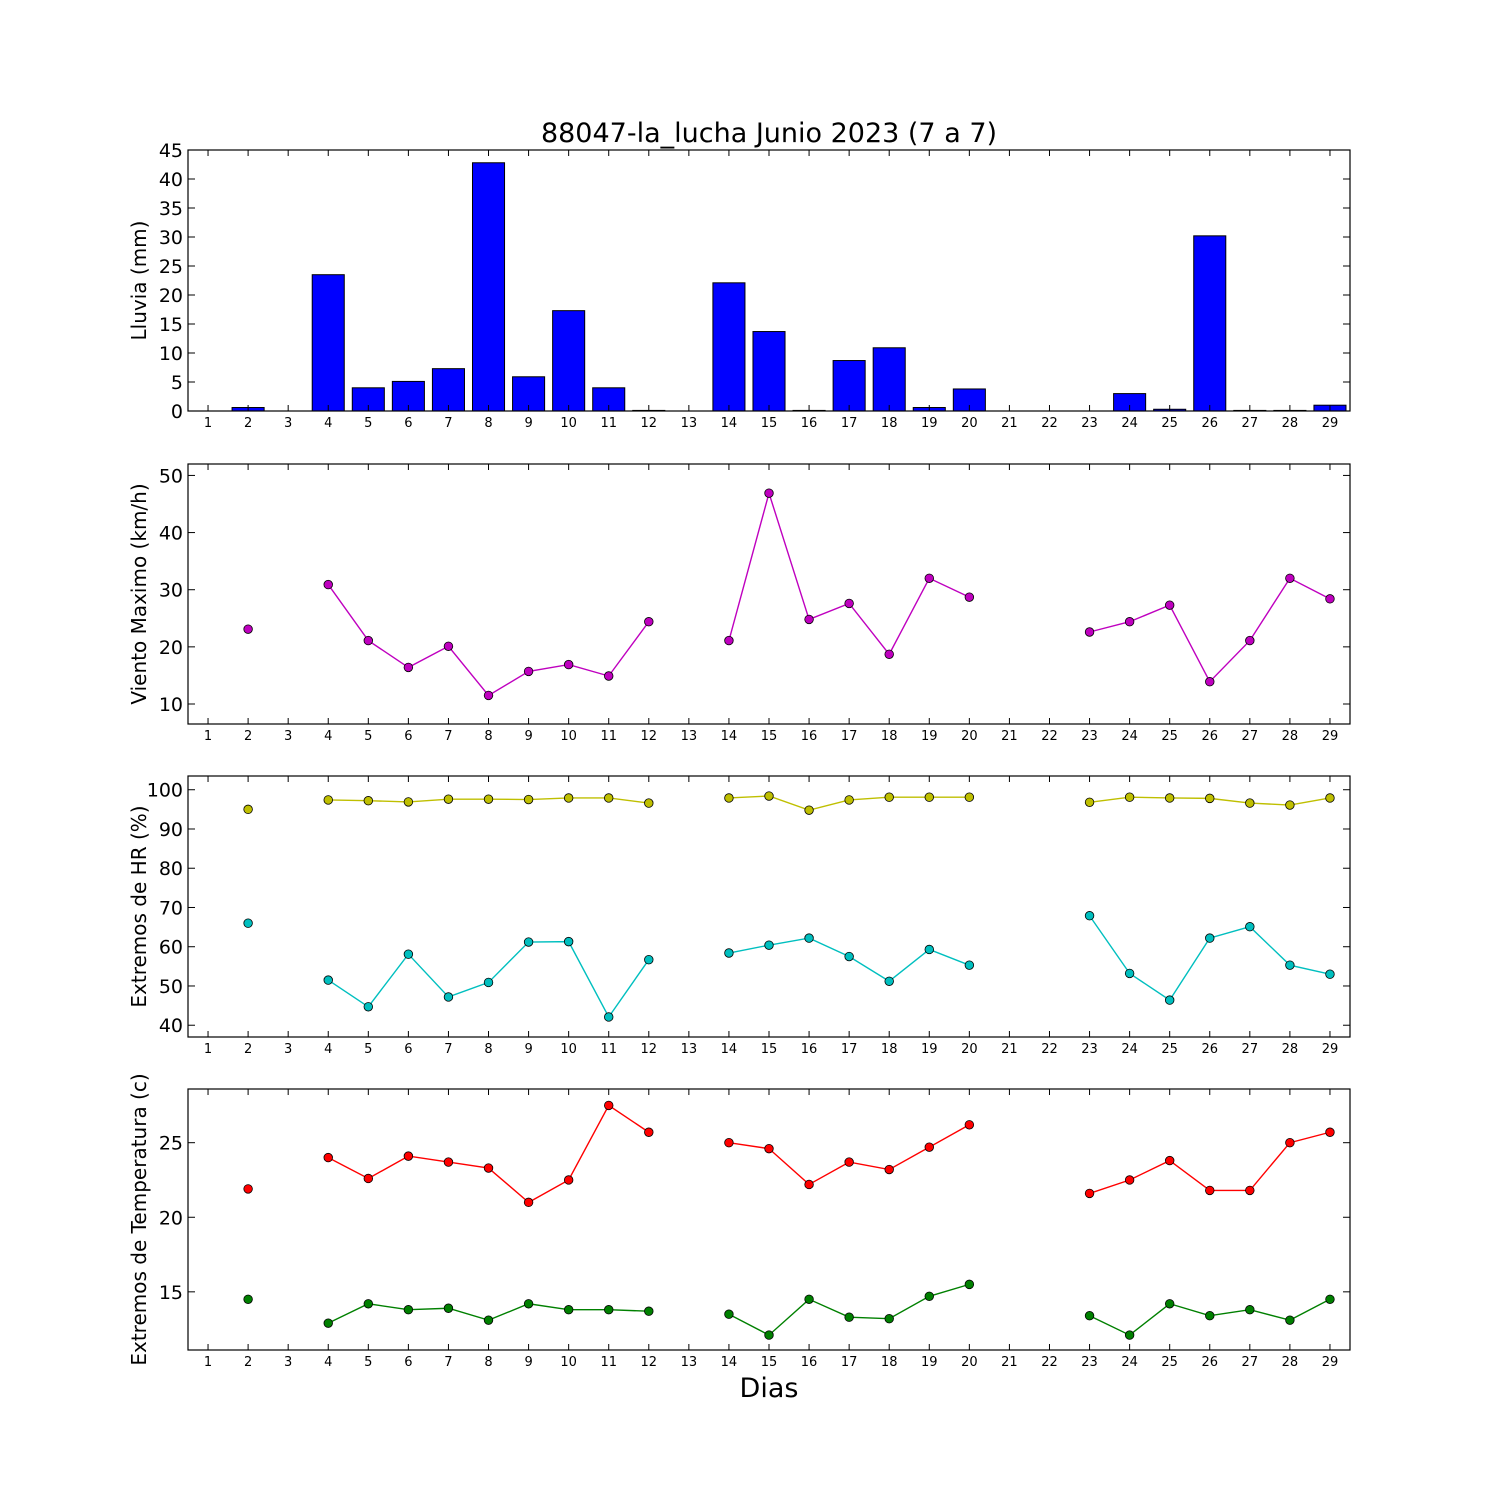 Image resolution: width=1500 pixels, height=1500 pixels. I want to click on y-tick-label: 5, so click(177, 383).